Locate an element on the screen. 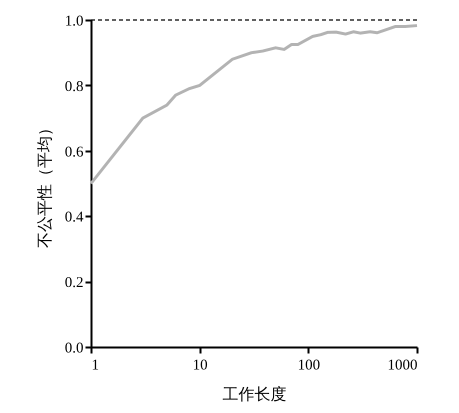 The height and width of the screenshot is (413, 459). x-tick-label: 10 is located at coordinates (200, 366).